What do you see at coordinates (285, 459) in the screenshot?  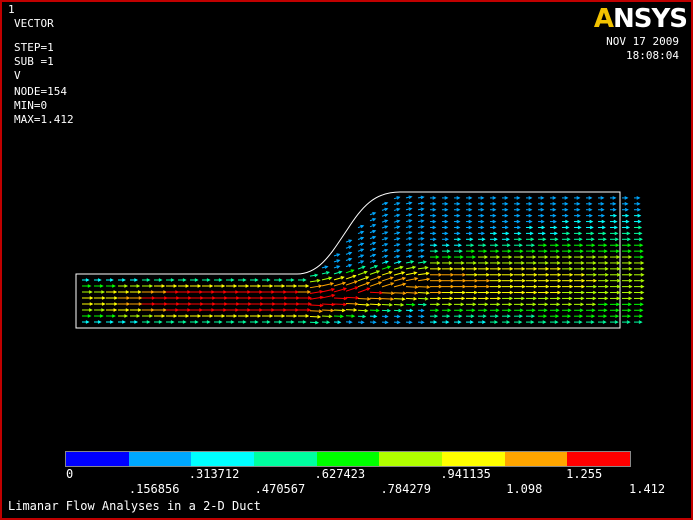 I see `legend-swatch` at bounding box center [285, 459].